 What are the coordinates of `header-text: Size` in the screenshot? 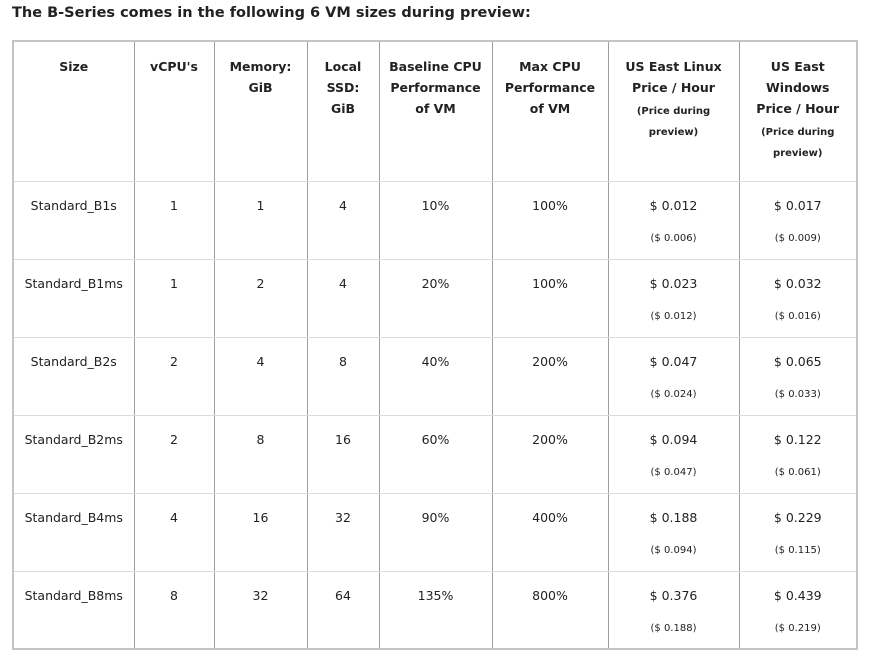 It's located at (74, 66).